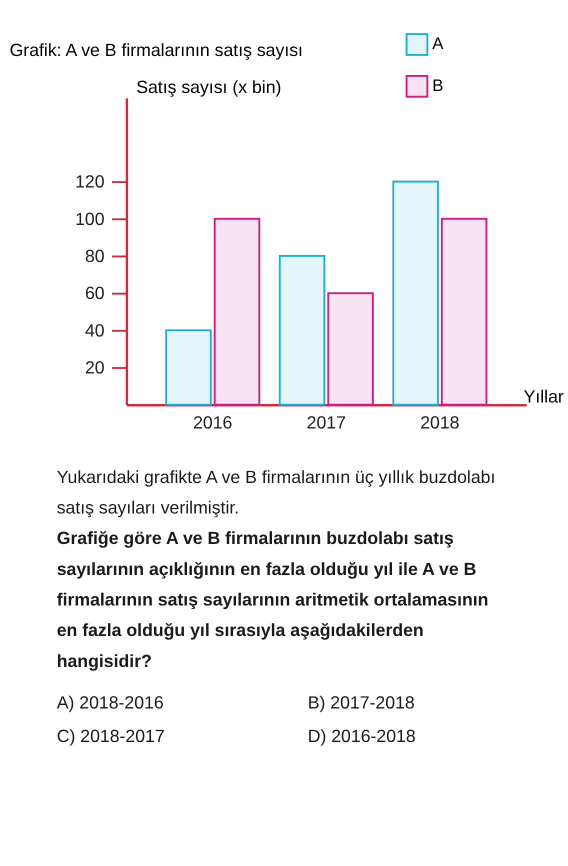 This screenshot has height=866, width=568. What do you see at coordinates (209, 86) in the screenshot?
I see `y-axis-title: Satış sayısı (x bin)` at bounding box center [209, 86].